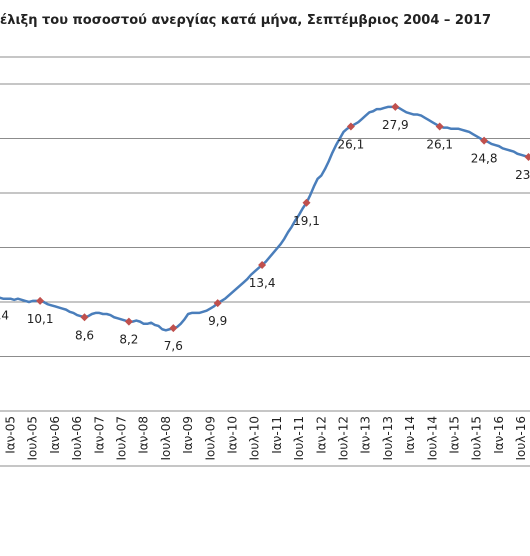 This screenshot has height=556, width=530. I want to click on x-tick-label: Ιαν-07, so click(99, 435).